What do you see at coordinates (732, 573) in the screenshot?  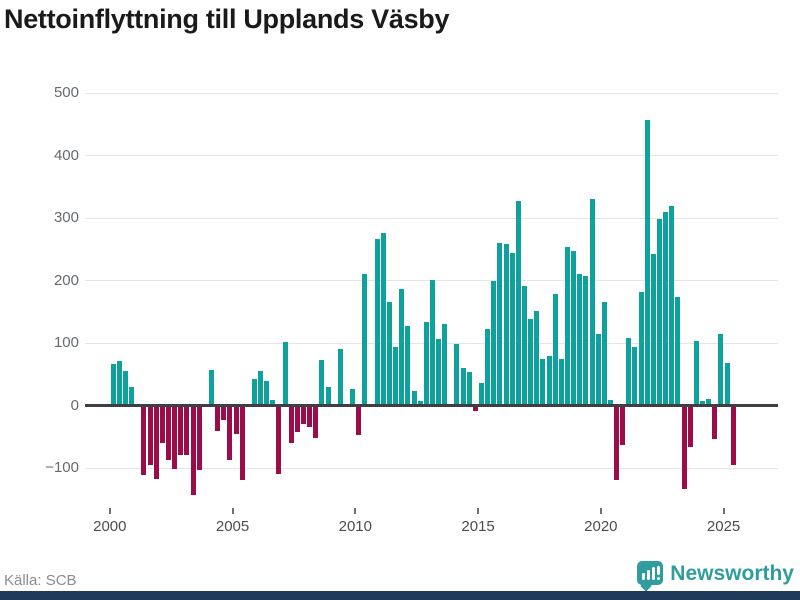 I see `newsworthy-wordmark: Newsworthy` at bounding box center [732, 573].